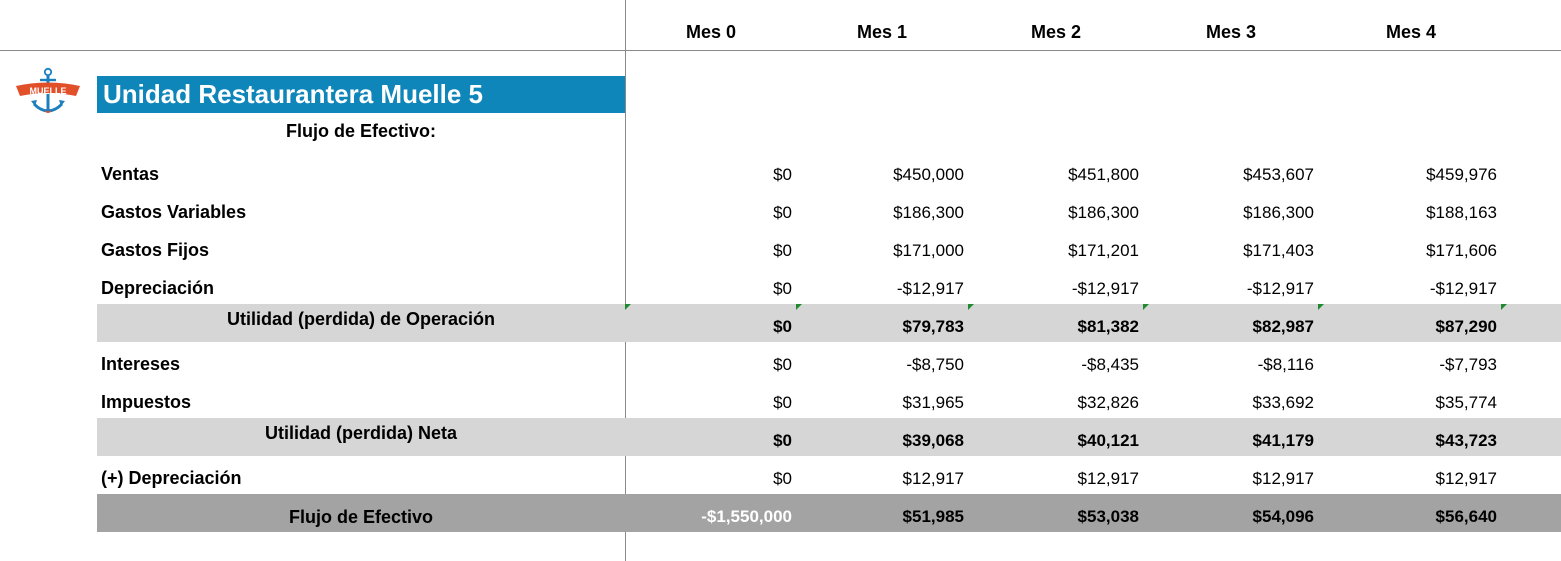 This screenshot has width=1561, height=561. I want to click on cell-flujo-efectivo-mes-4: $56,640, so click(1466, 516).